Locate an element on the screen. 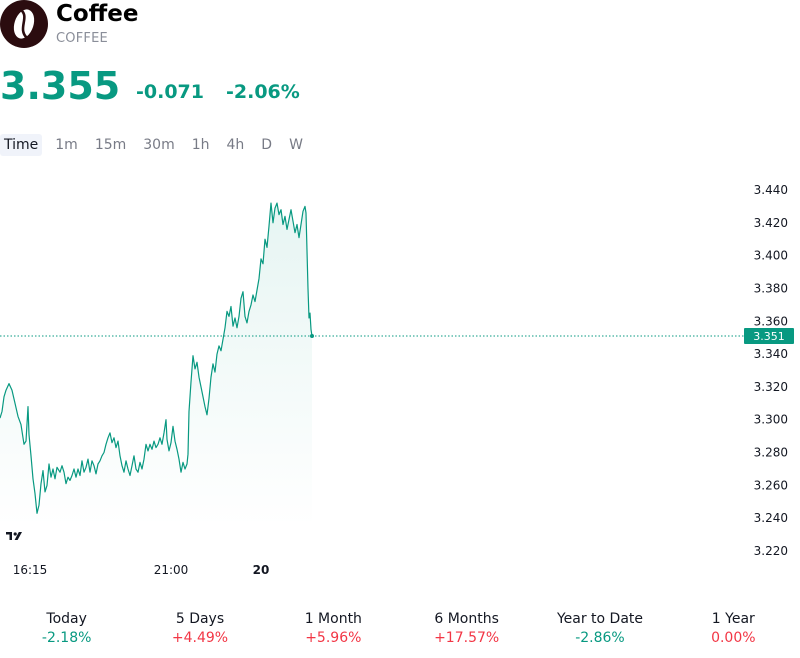 This screenshot has height=658, width=800. price-change-percent: -2.06% is located at coordinates (263, 92).